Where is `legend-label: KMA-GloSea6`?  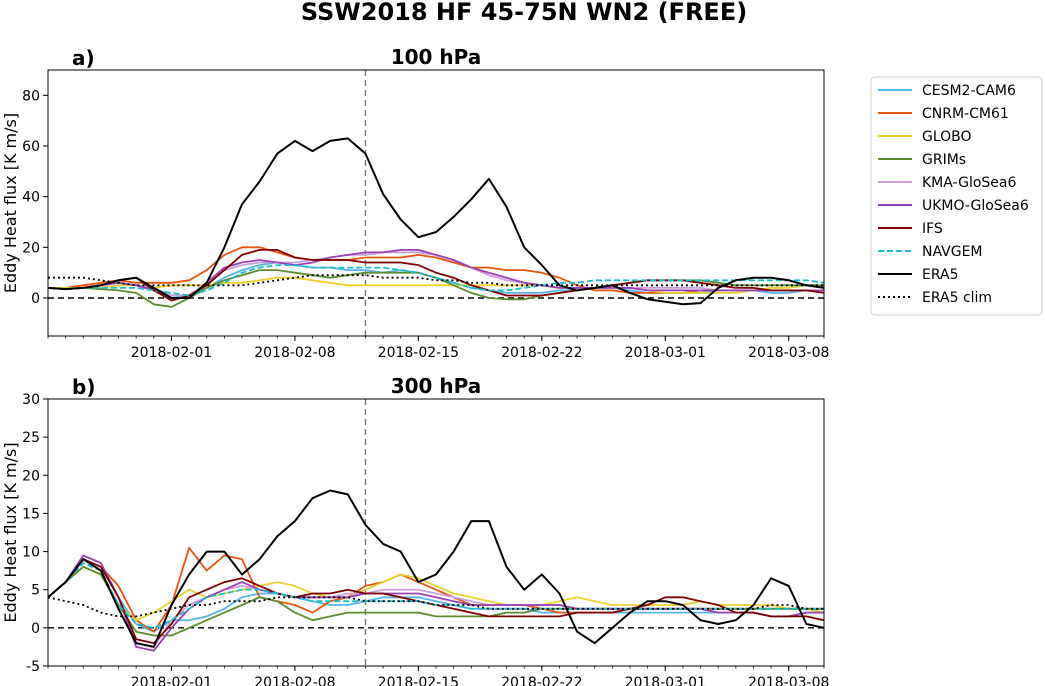 legend-label: KMA-GloSea6 is located at coordinates (969, 183).